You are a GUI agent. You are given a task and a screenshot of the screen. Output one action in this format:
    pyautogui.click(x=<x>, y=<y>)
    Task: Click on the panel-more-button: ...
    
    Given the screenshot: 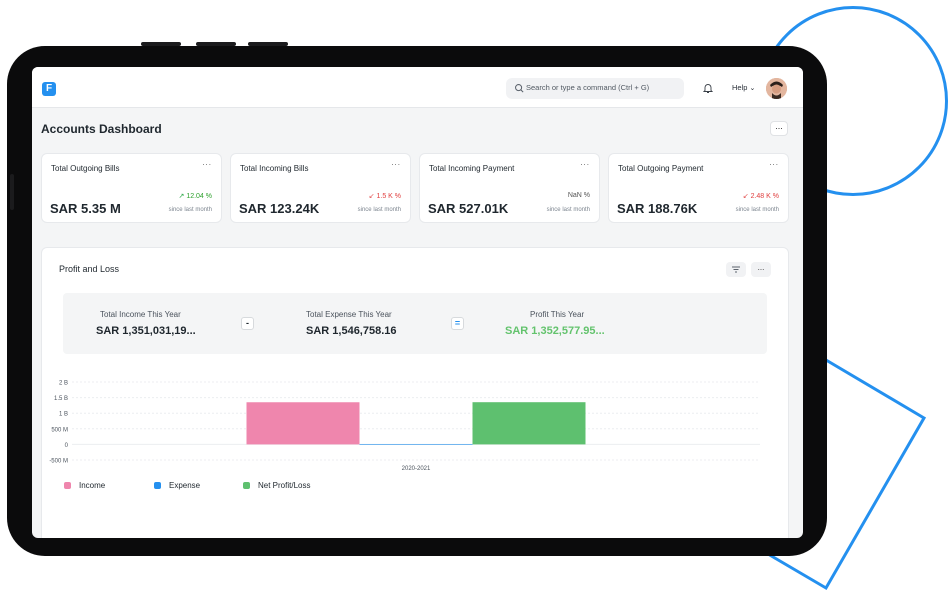 What is the action you would take?
    pyautogui.click(x=761, y=269)
    